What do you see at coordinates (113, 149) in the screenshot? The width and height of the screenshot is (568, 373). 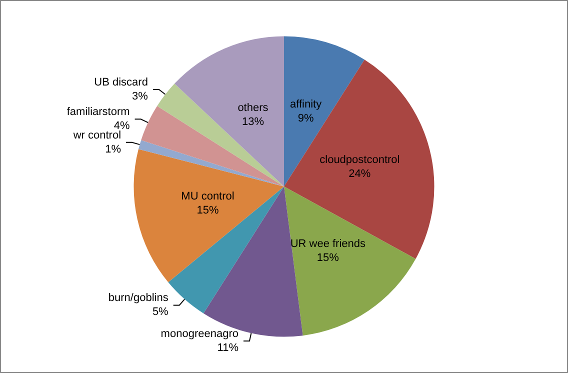 I see `data-label: 1%` at bounding box center [113, 149].